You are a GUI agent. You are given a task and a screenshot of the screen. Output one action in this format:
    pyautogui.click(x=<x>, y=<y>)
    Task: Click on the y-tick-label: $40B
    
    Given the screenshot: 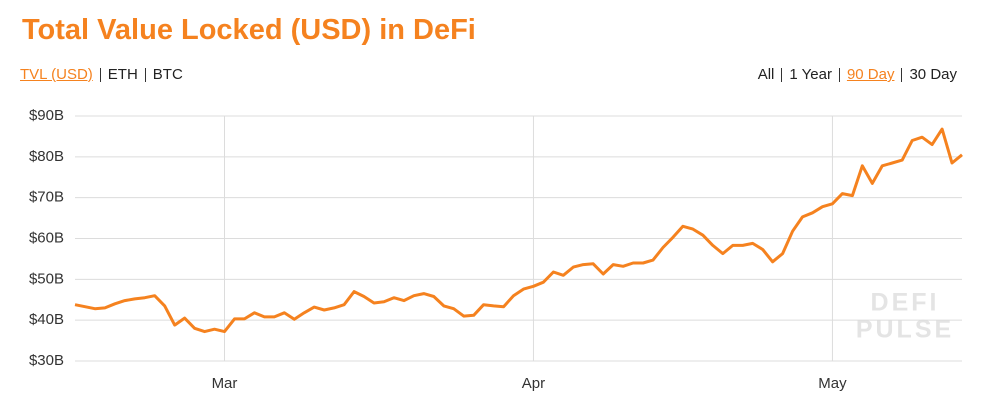 What is the action you would take?
    pyautogui.click(x=46, y=319)
    